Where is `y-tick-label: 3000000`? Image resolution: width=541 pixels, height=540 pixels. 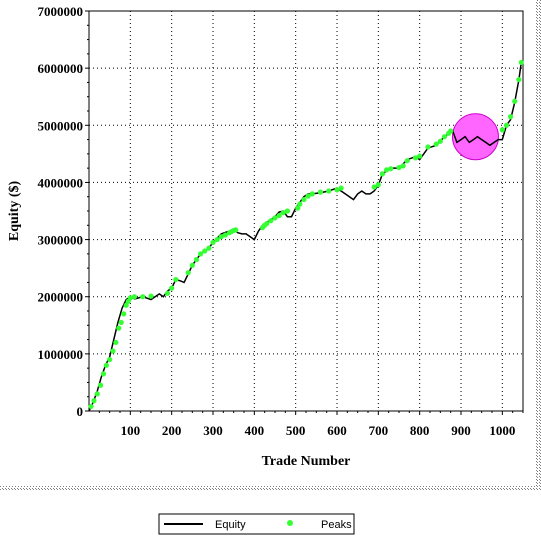 y-tick-label: 3000000 is located at coordinates (61, 240).